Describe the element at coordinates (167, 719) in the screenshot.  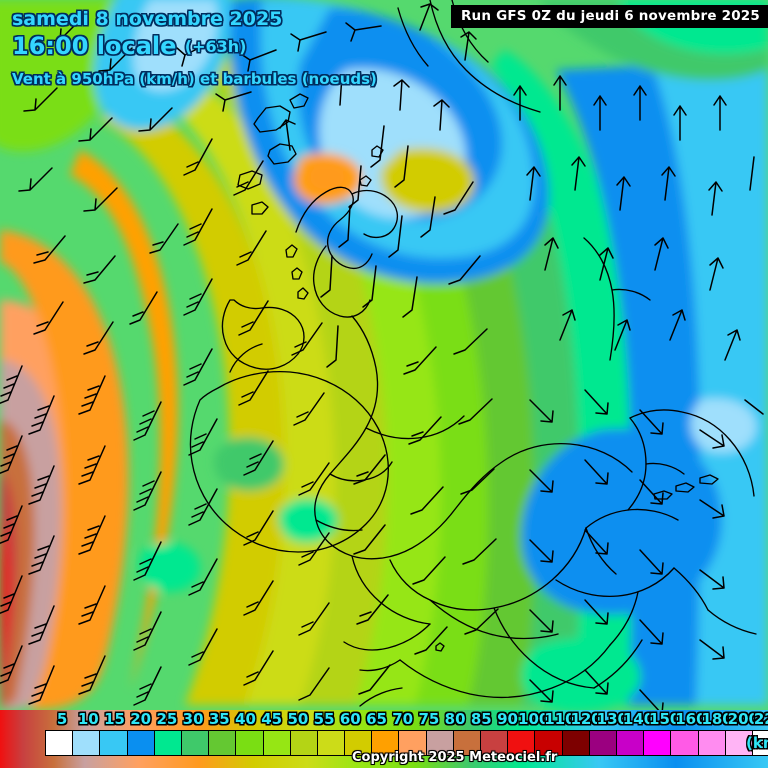
I see `legend-tick: 25` at that location.